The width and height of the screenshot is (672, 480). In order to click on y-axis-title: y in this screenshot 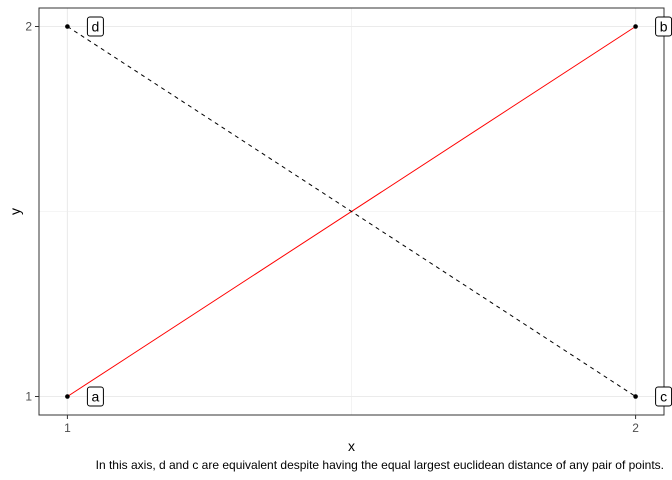, I will do `click(15, 211)`.